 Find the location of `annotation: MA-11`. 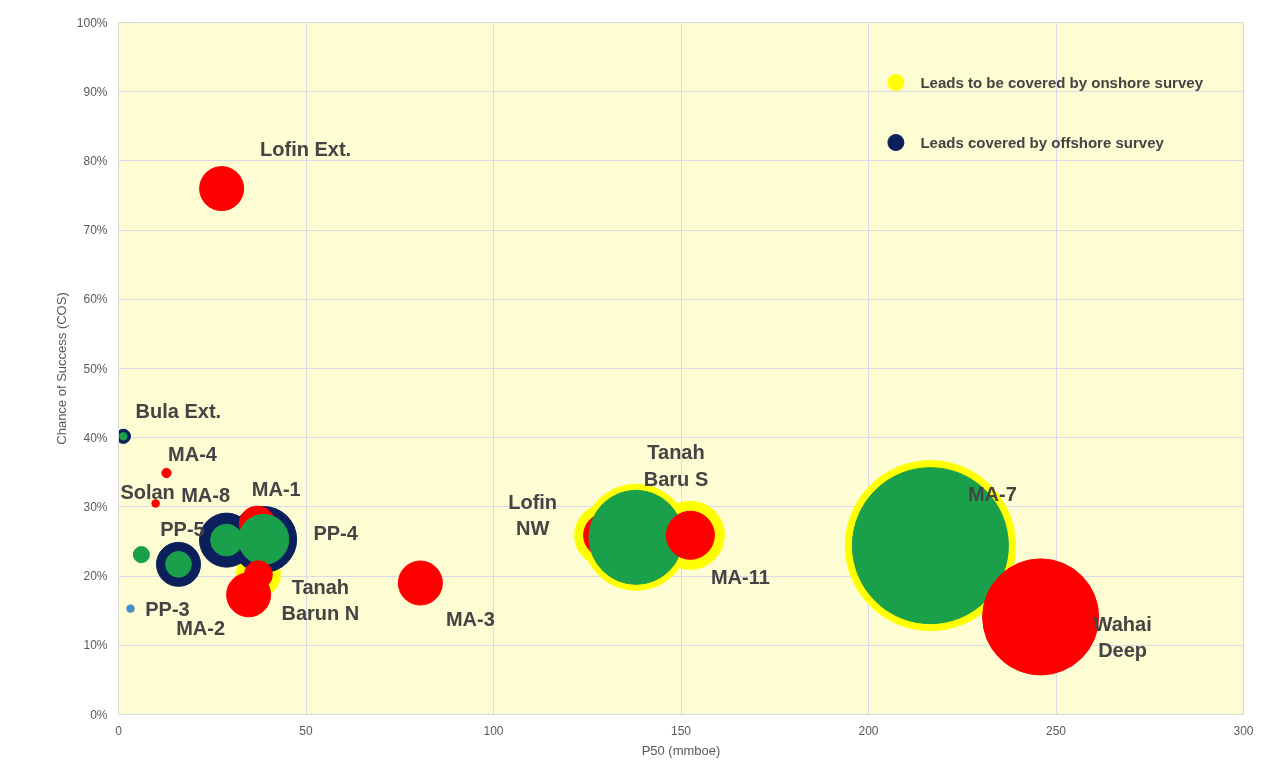

annotation: MA-11 is located at coordinates (740, 577).